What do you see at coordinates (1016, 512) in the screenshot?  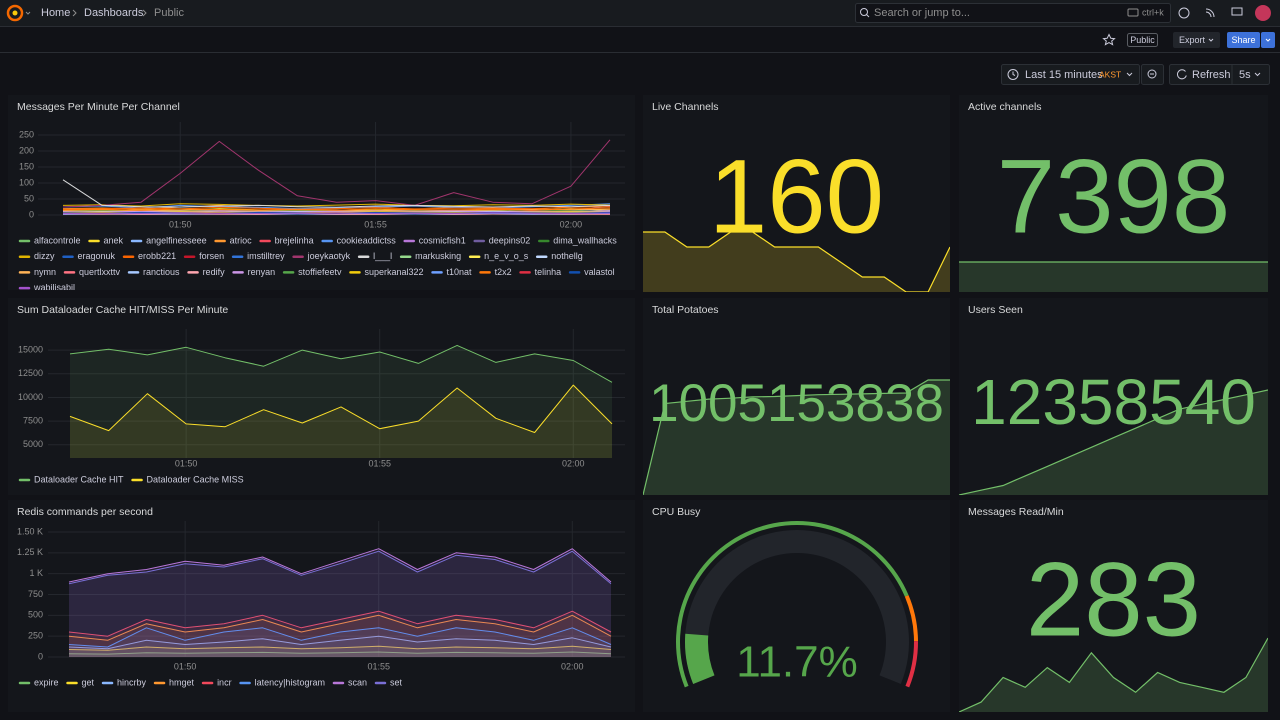 I see `panel-title: Messages Read/Min` at bounding box center [1016, 512].